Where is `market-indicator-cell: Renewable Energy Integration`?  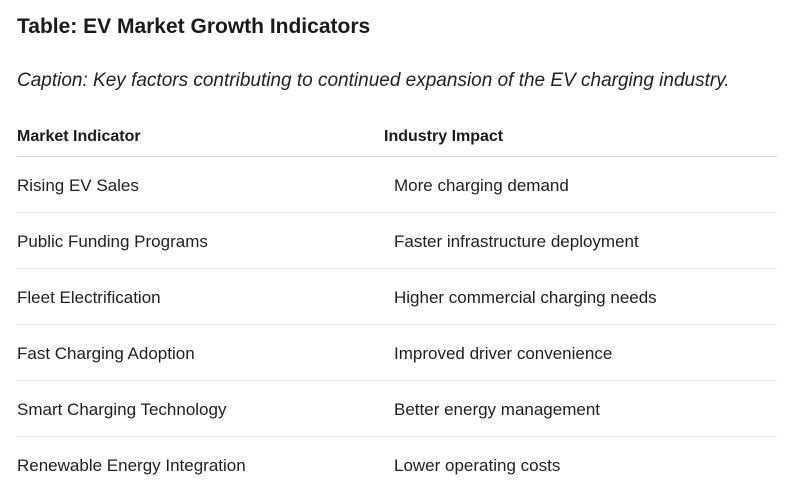 market-indicator-cell: Renewable Energy Integration is located at coordinates (131, 465).